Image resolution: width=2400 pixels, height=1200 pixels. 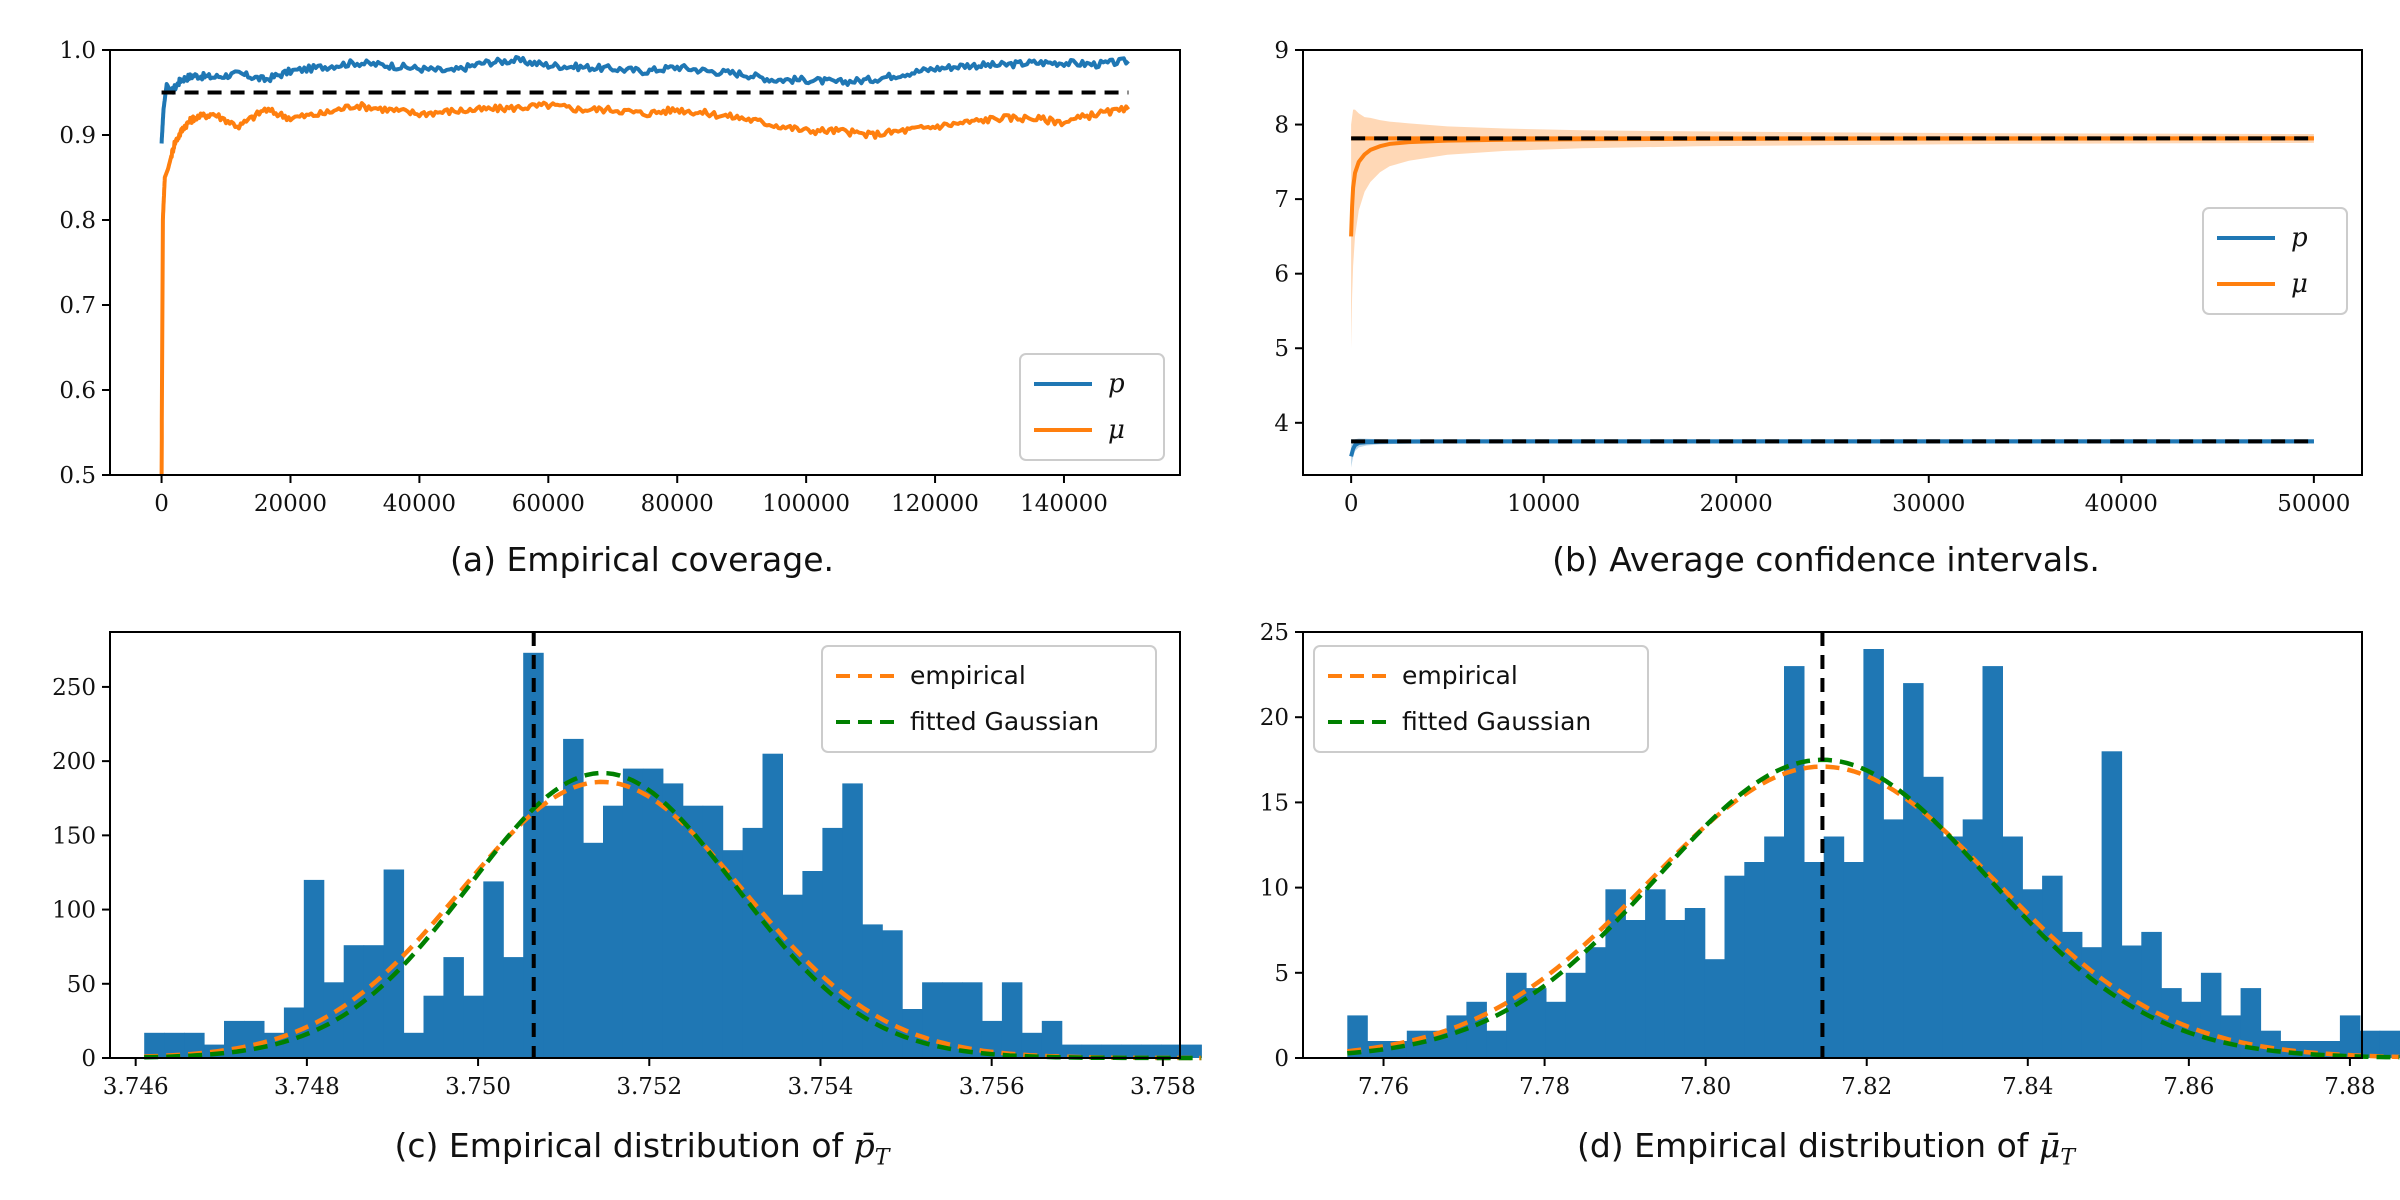 I want to click on x-tick-label-c: 3.758, so click(x=1163, y=1087).